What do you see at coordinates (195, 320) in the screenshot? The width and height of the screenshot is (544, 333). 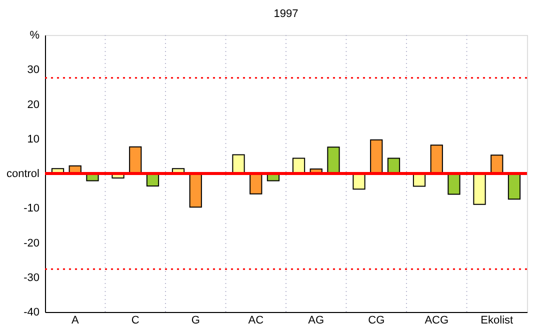 I see `x-tick-label: G` at bounding box center [195, 320].